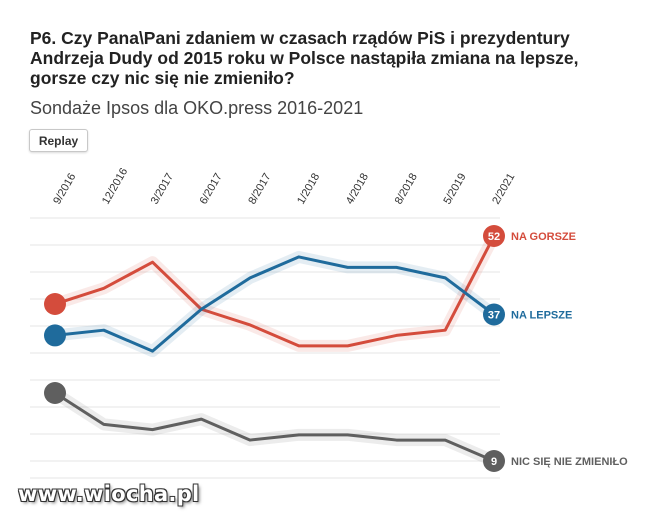 The width and height of the screenshot is (657, 522). What do you see at coordinates (211, 188) in the screenshot?
I see `x-tick-label: 6/2017` at bounding box center [211, 188].